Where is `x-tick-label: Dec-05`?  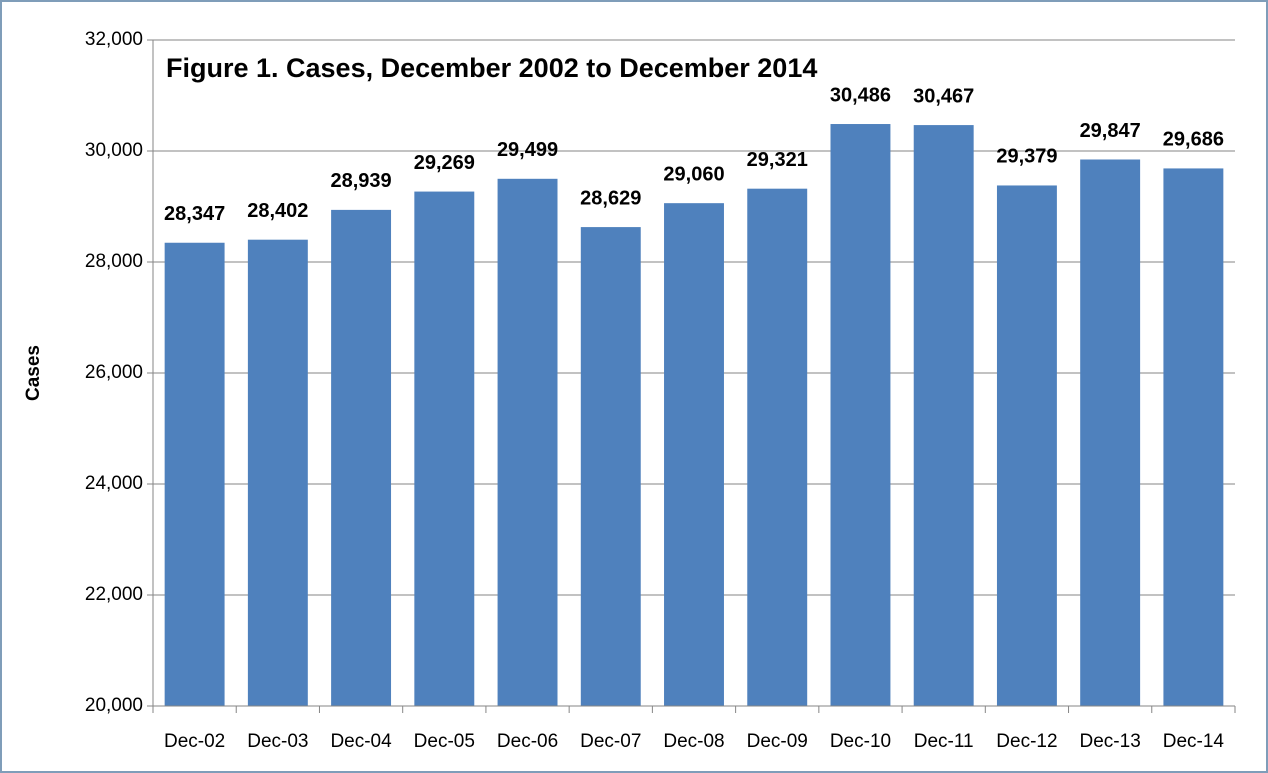
x-tick-label: Dec-05 is located at coordinates (444, 741).